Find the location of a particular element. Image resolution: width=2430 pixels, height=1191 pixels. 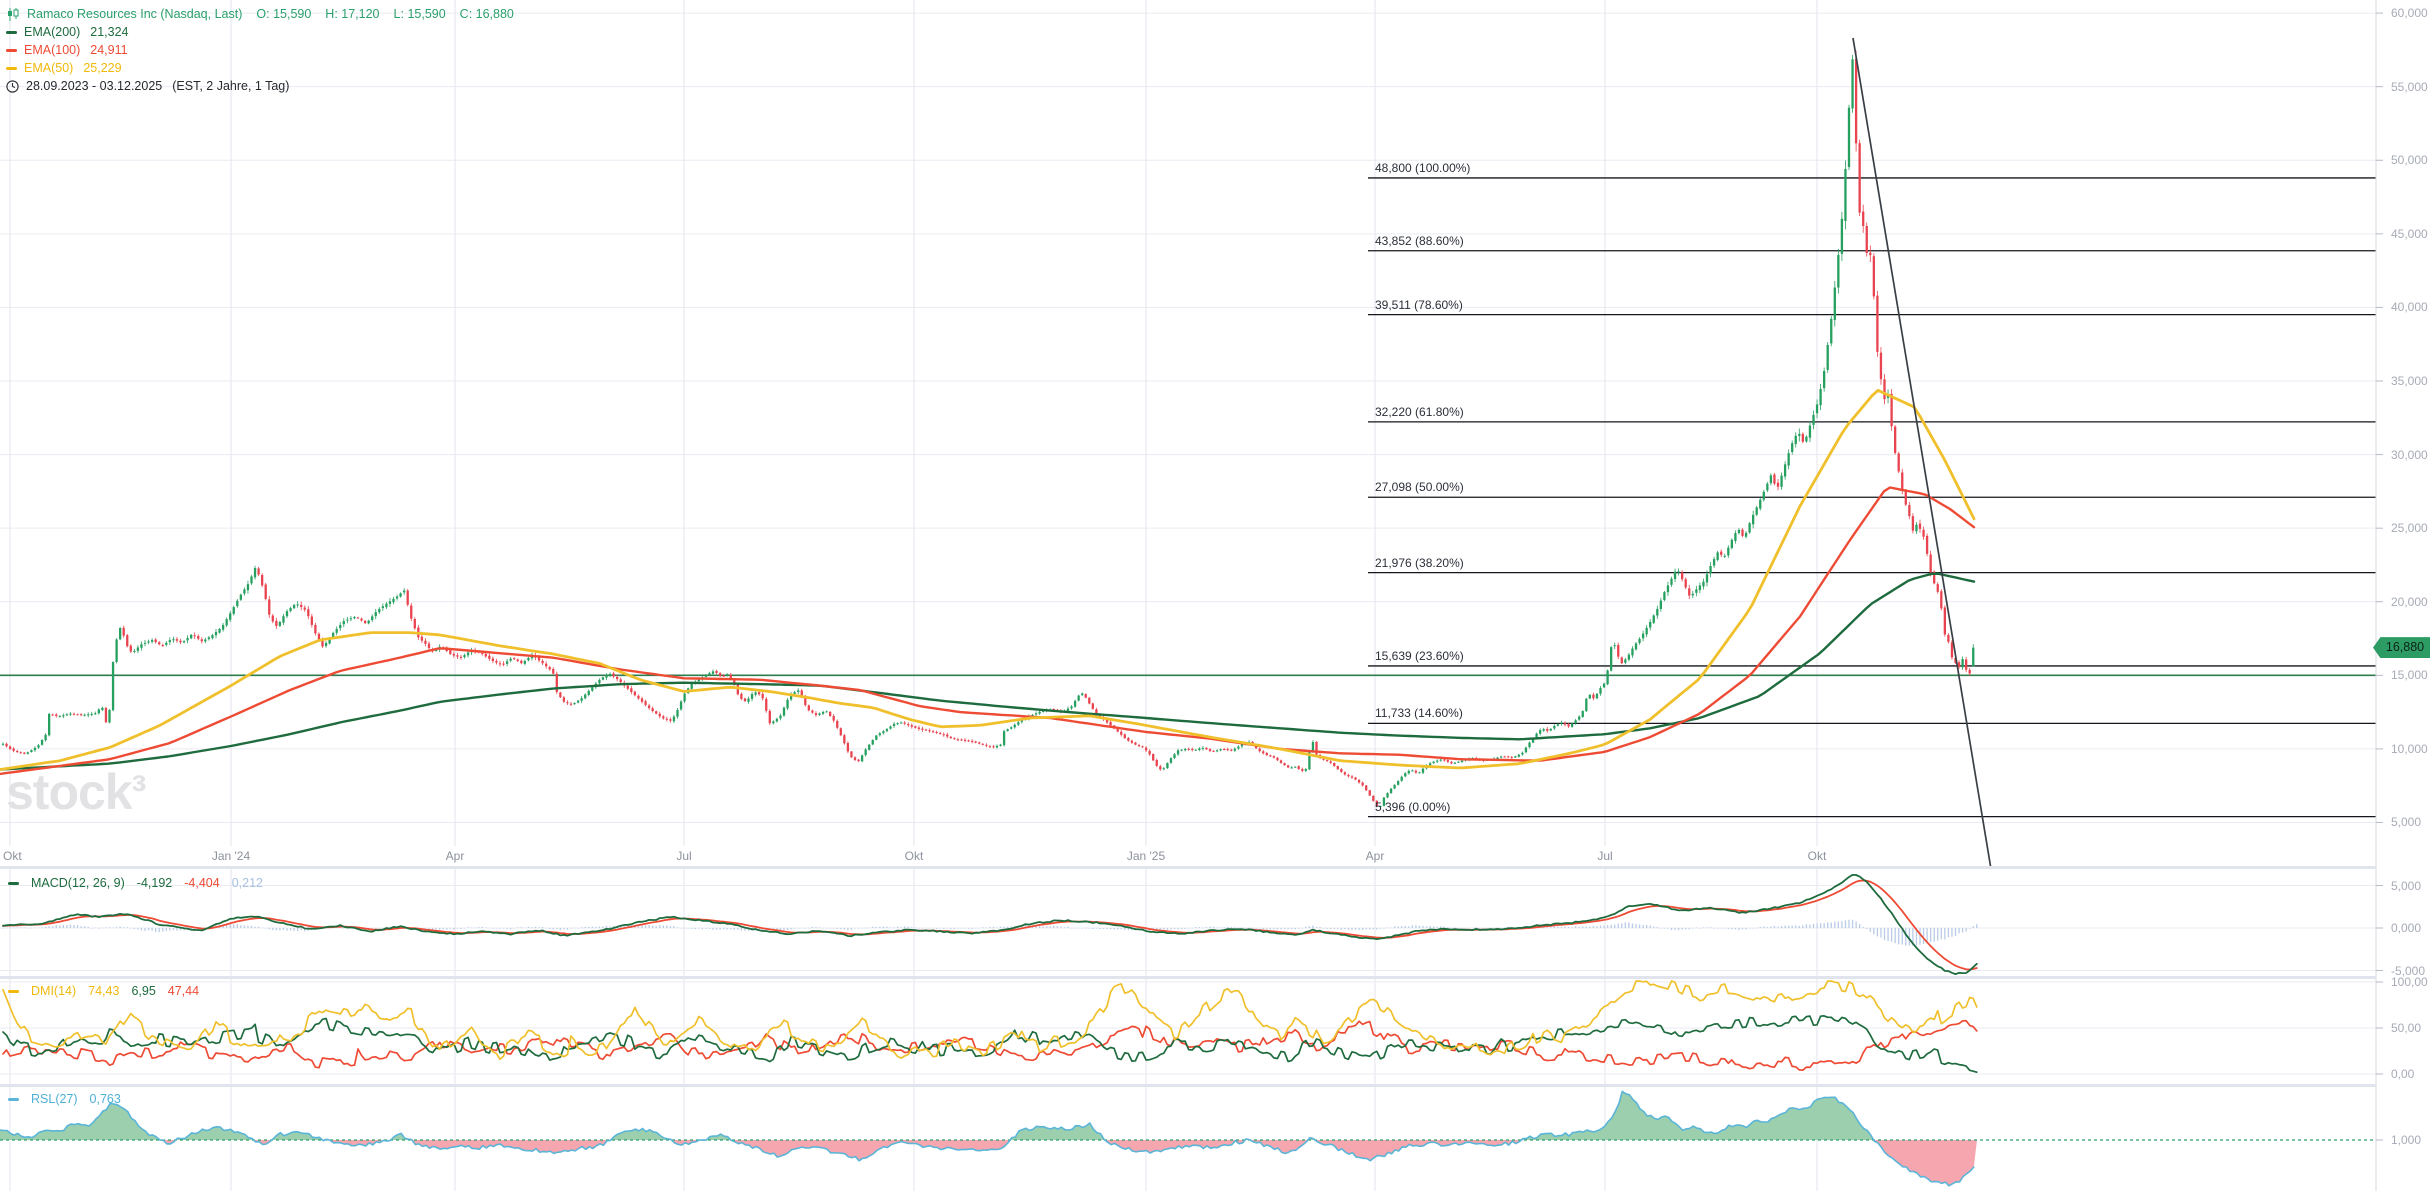

macd-hist-value: 0,212 is located at coordinates (247, 883).